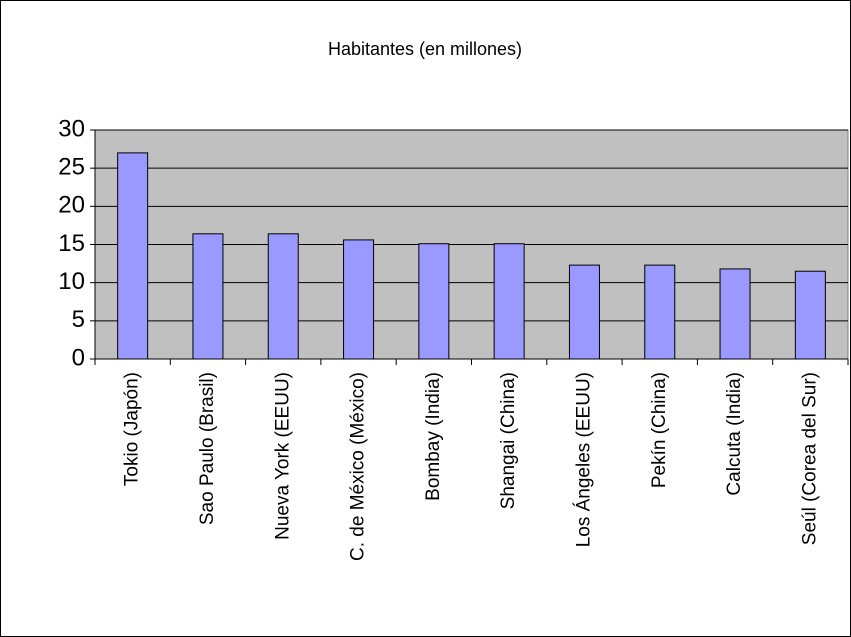 The height and width of the screenshot is (637, 851). Describe the element at coordinates (659, 430) in the screenshot. I see `x-tick-label: Pekín (China)` at that location.